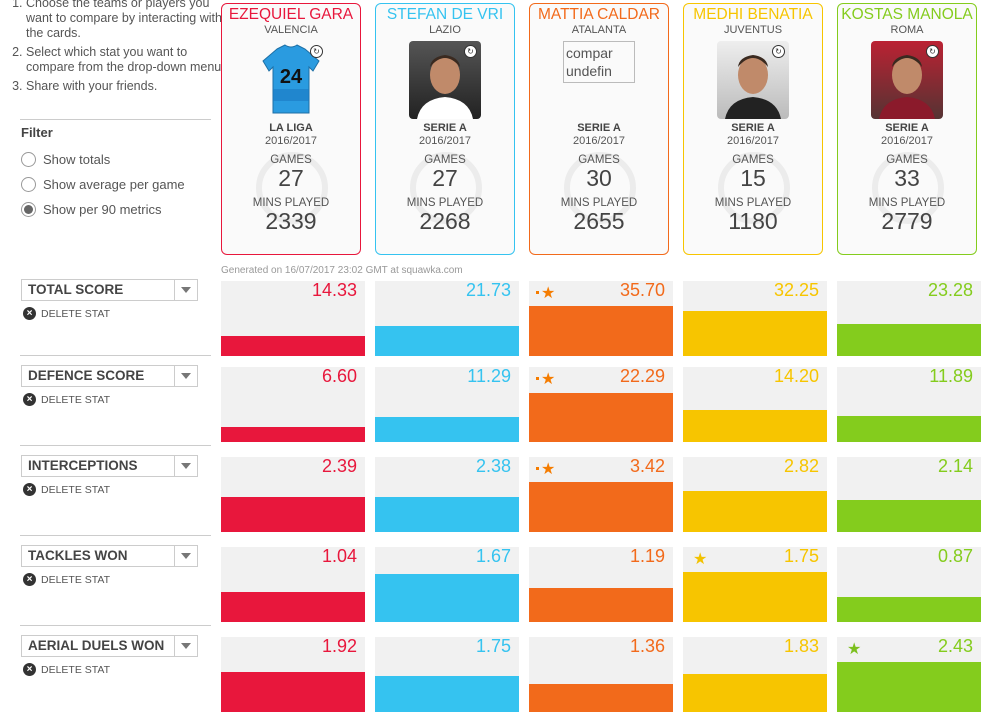 Image resolution: width=996 pixels, height=712 pixels. I want to click on stat-cell: ★ 1.75, so click(755, 584).